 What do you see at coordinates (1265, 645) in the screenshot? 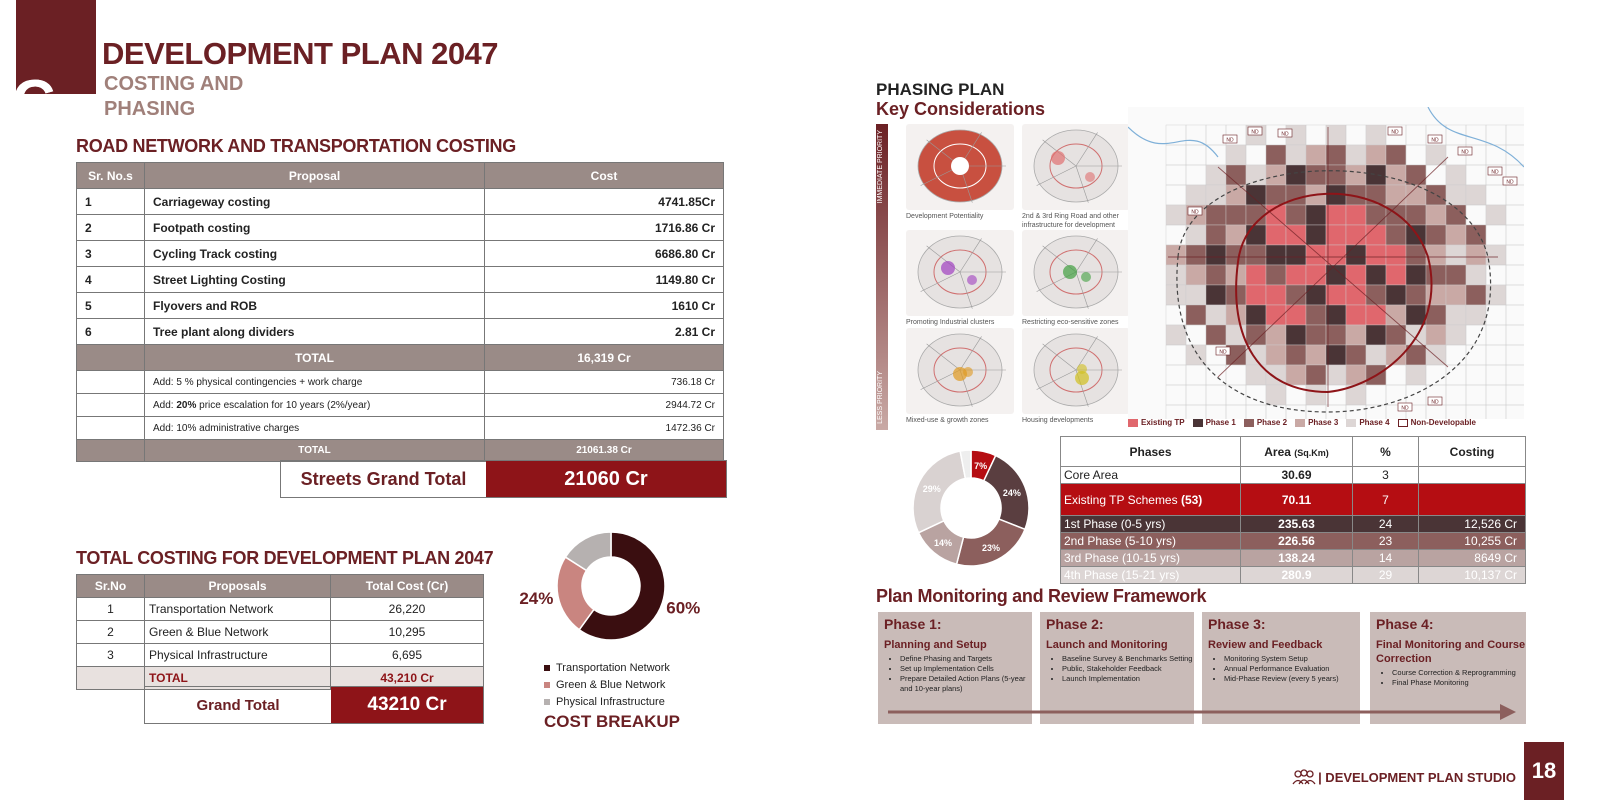
I see `phase-heading: Review and Feedback` at bounding box center [1265, 645].